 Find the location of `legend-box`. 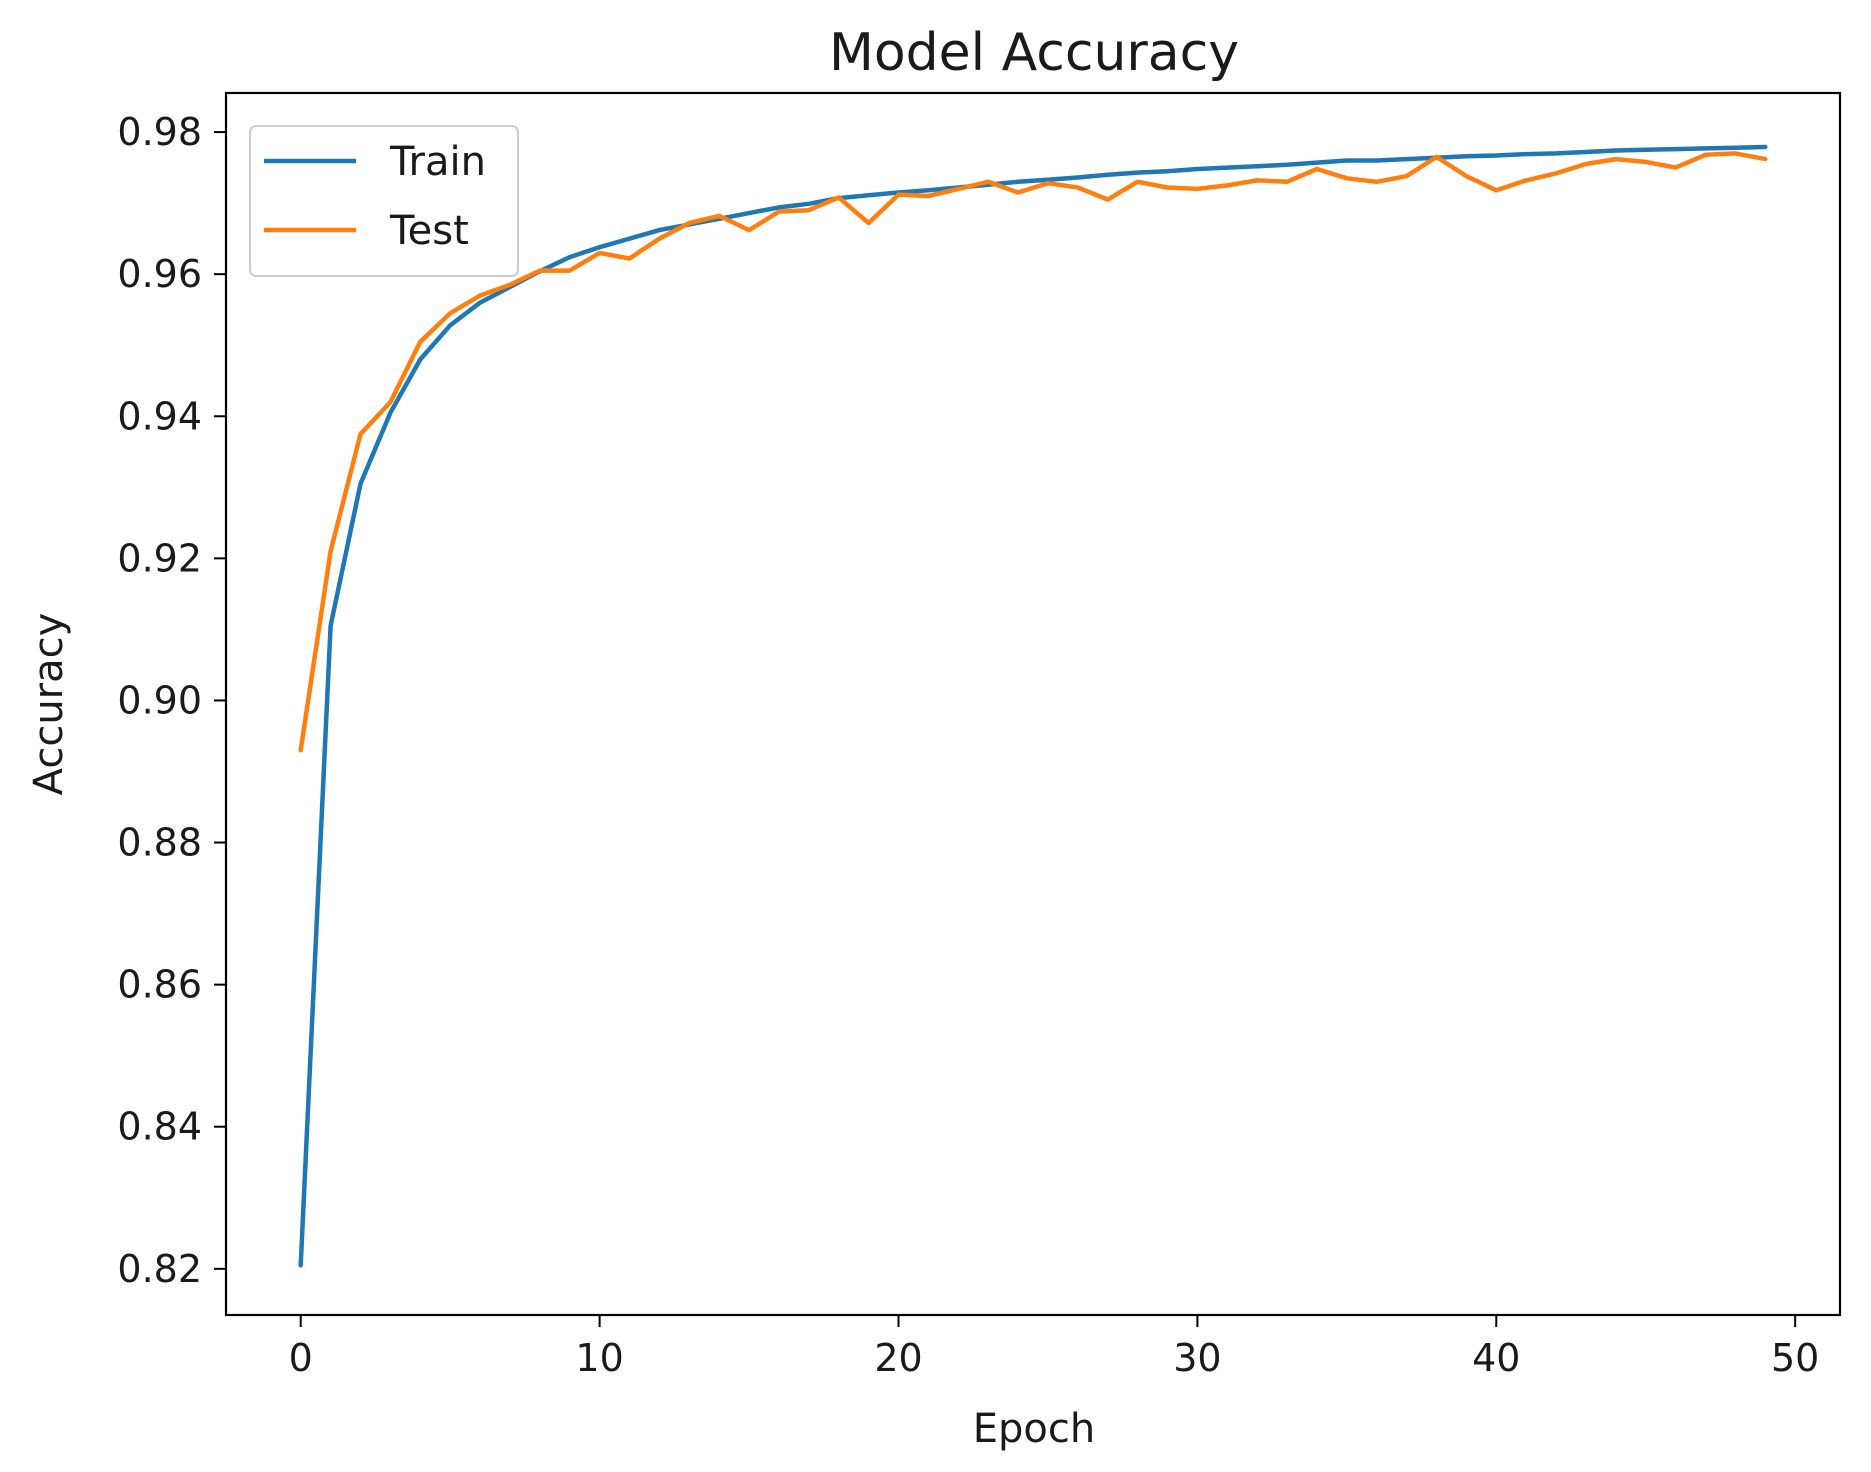

legend-box is located at coordinates (384, 201).